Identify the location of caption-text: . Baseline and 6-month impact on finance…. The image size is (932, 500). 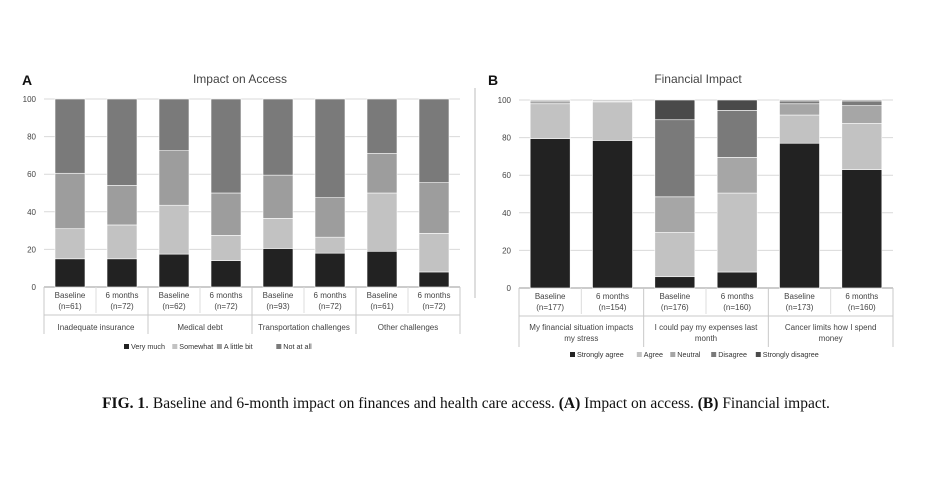
(352, 403).